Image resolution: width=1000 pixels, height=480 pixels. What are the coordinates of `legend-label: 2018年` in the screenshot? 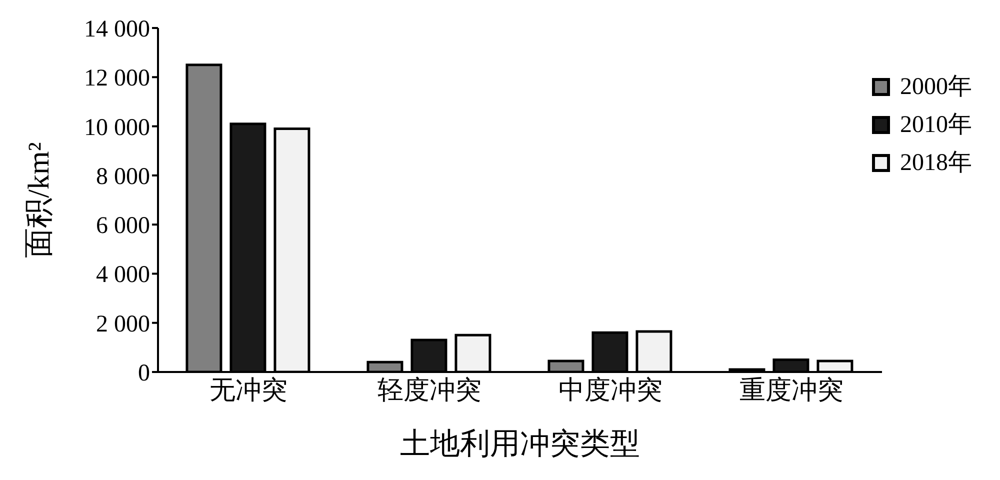 It's located at (936, 163).